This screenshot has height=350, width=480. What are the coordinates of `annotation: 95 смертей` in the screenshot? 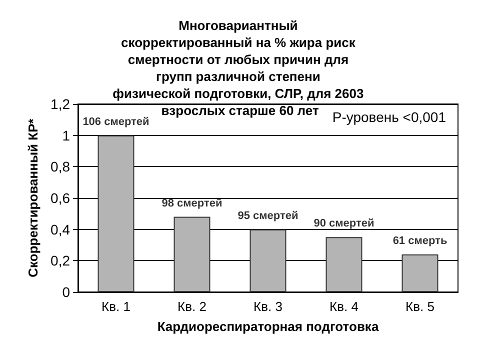 It's located at (268, 216).